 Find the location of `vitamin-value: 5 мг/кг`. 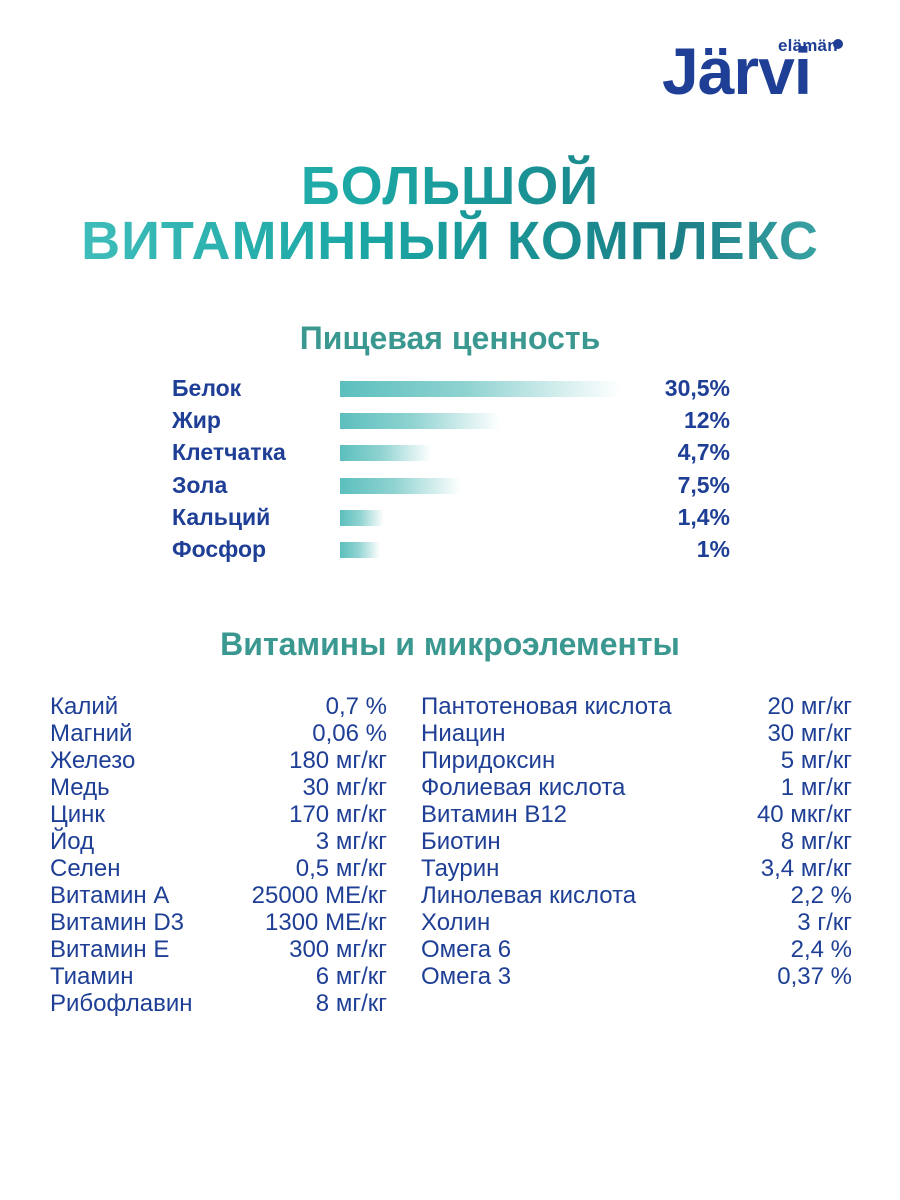

vitamin-value: 5 мг/кг is located at coordinates (816, 760).